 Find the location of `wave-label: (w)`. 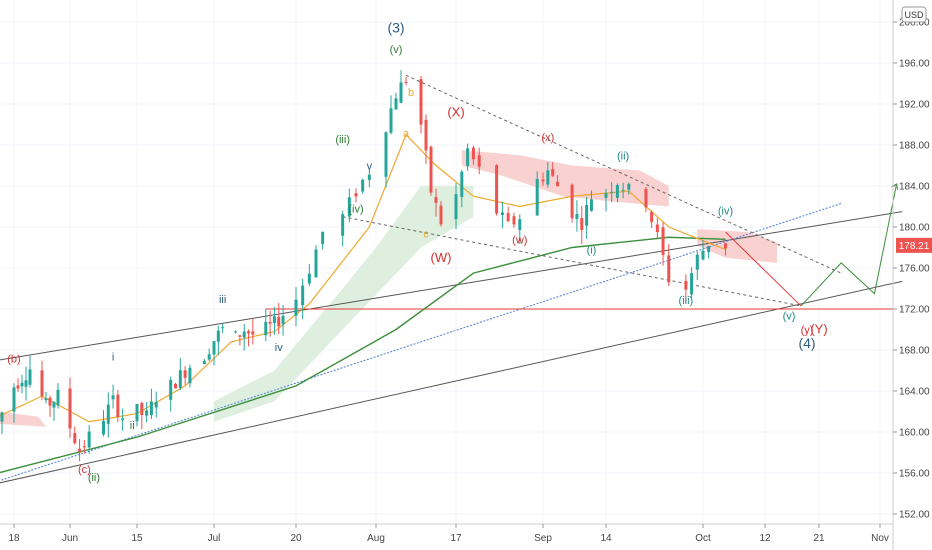

wave-label: (w) is located at coordinates (519, 240).